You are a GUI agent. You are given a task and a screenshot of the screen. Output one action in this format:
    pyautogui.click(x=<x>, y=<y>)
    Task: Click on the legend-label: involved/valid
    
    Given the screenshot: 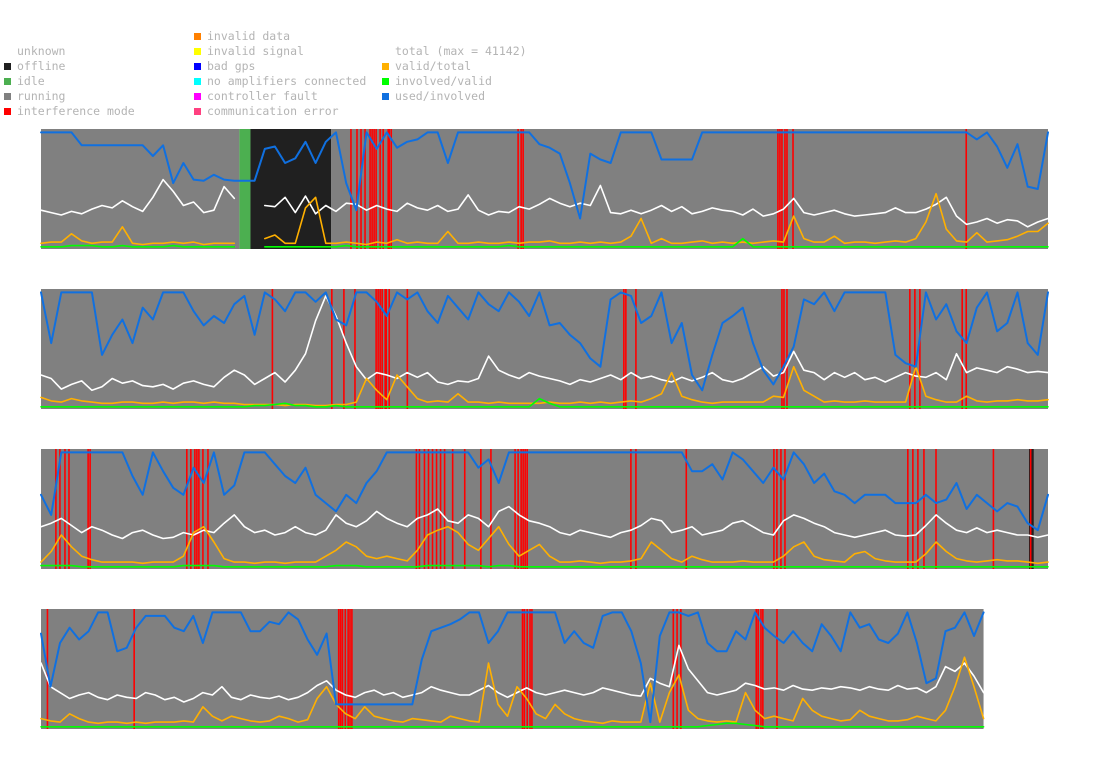 What is the action you would take?
    pyautogui.click(x=443, y=81)
    